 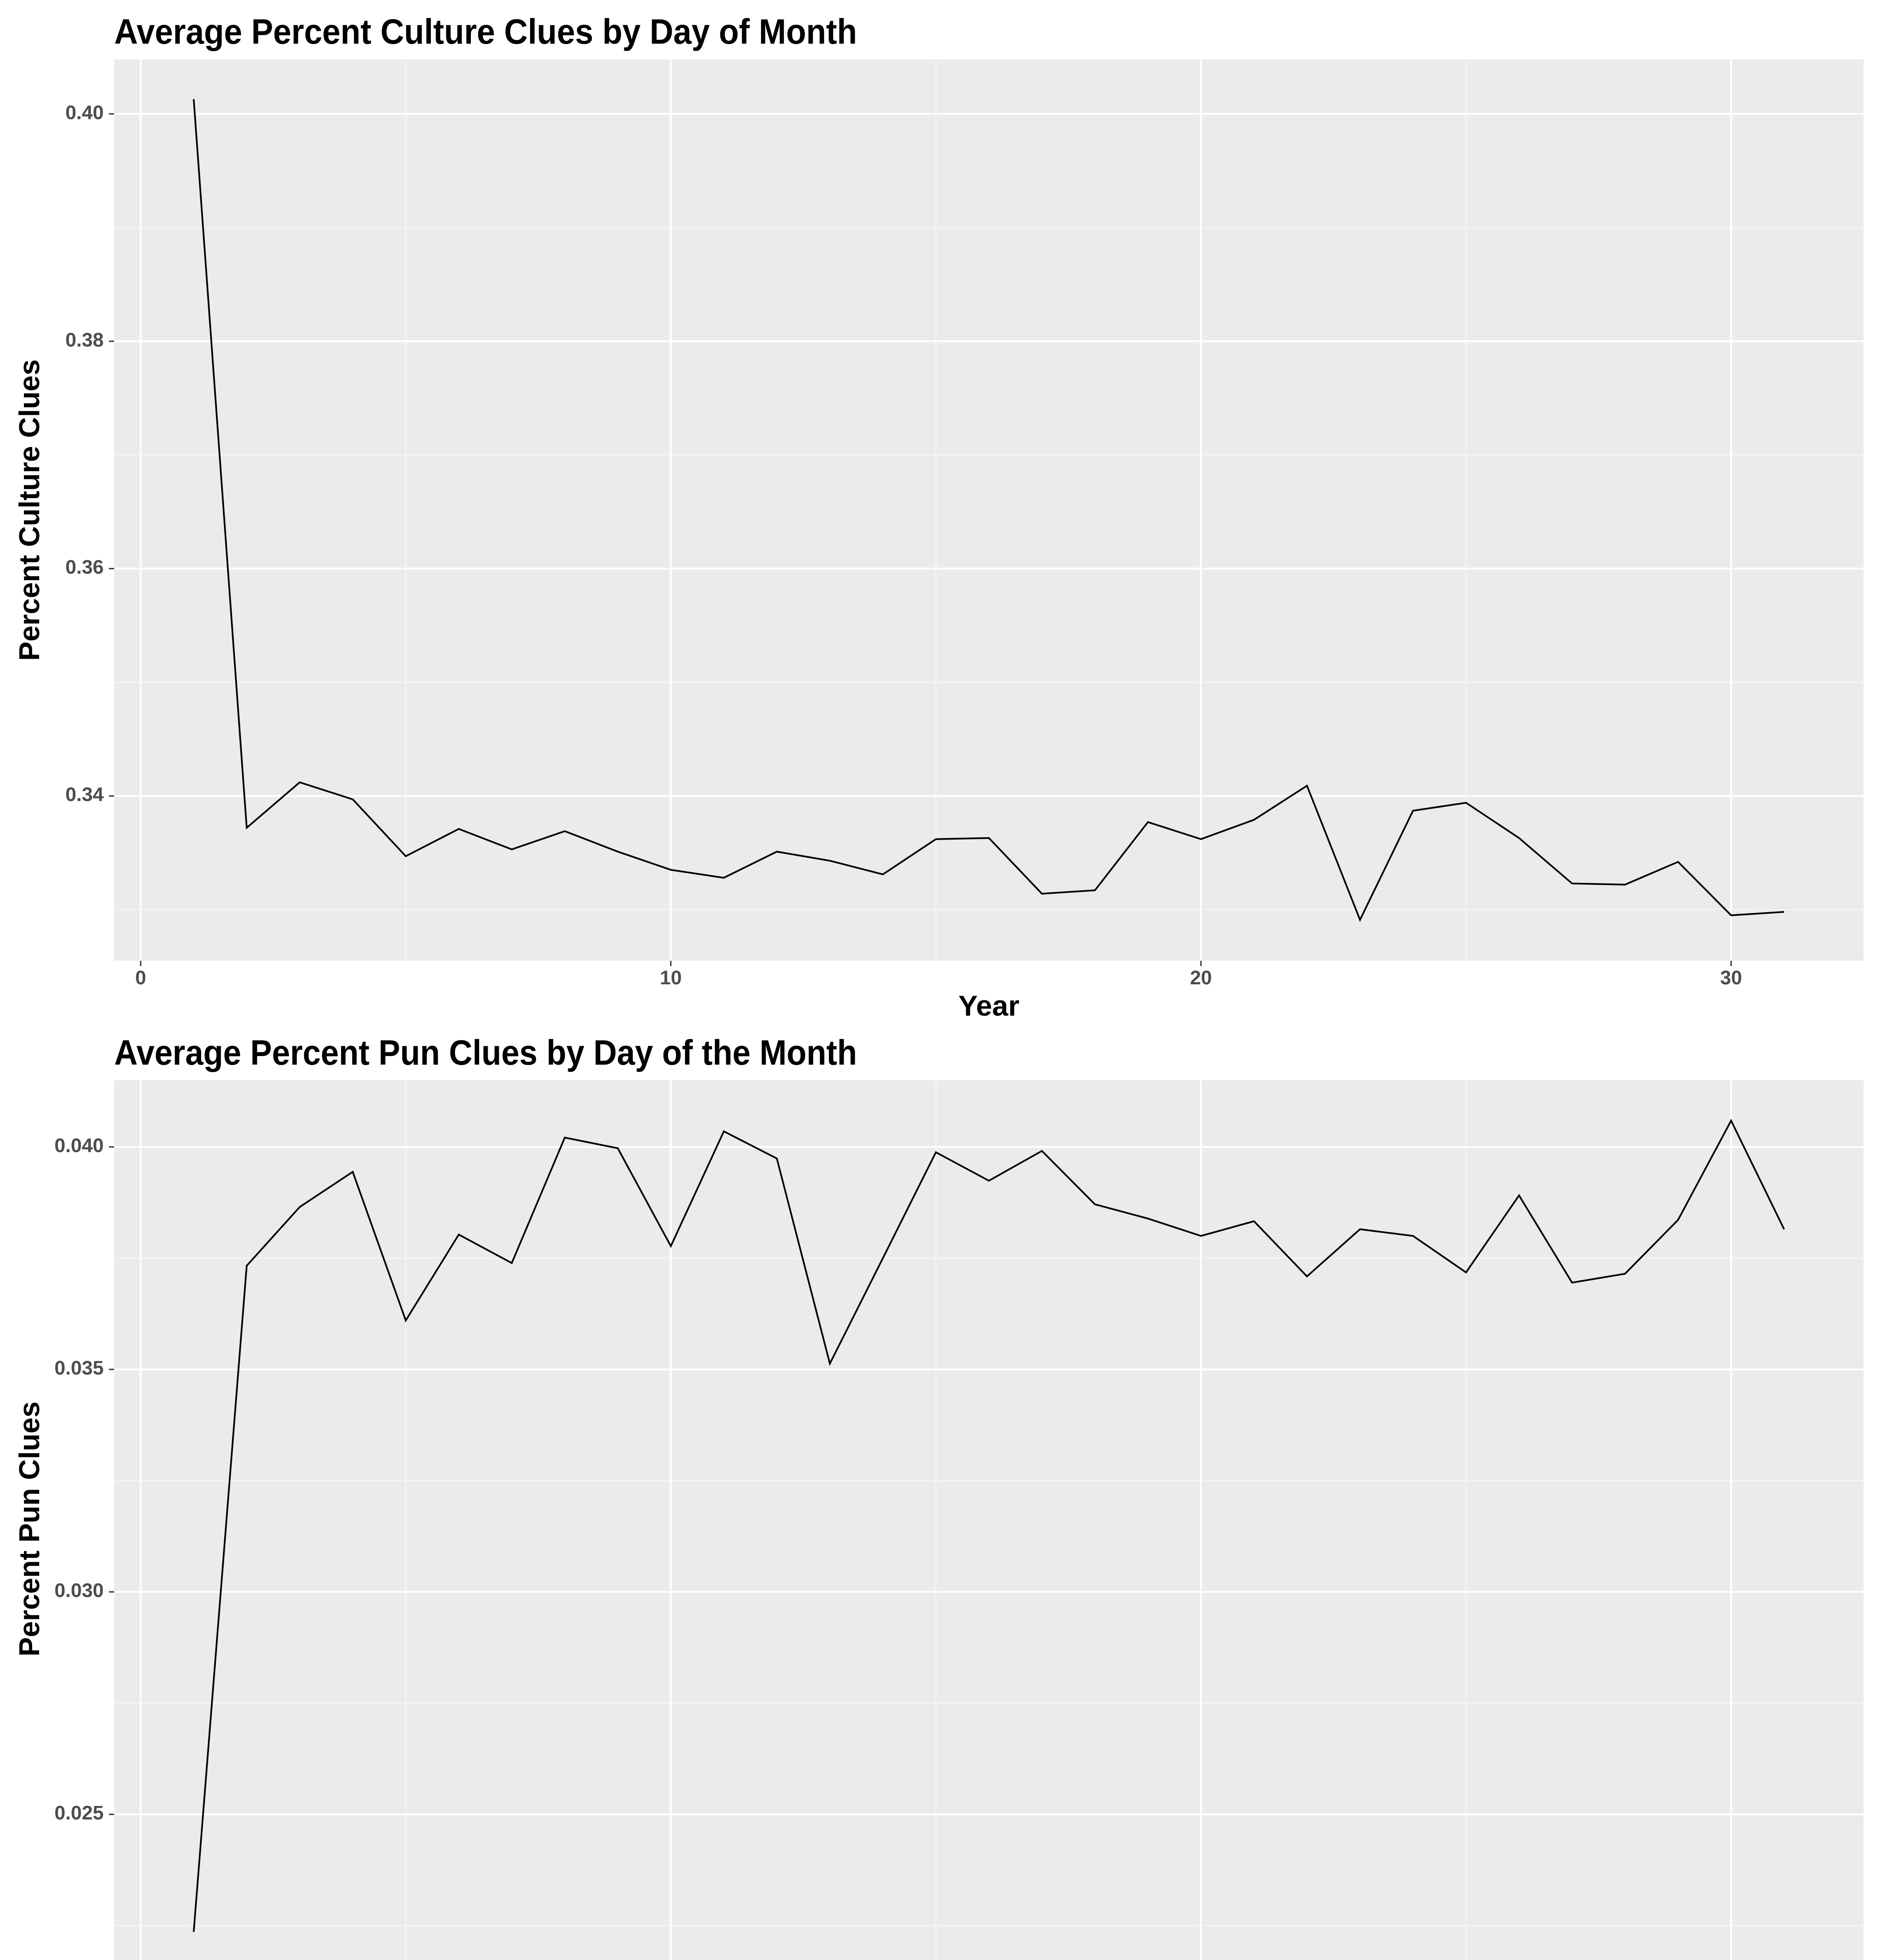 What do you see at coordinates (79, 1145) in the screenshot?
I see `y-tick-label: 0.040` at bounding box center [79, 1145].